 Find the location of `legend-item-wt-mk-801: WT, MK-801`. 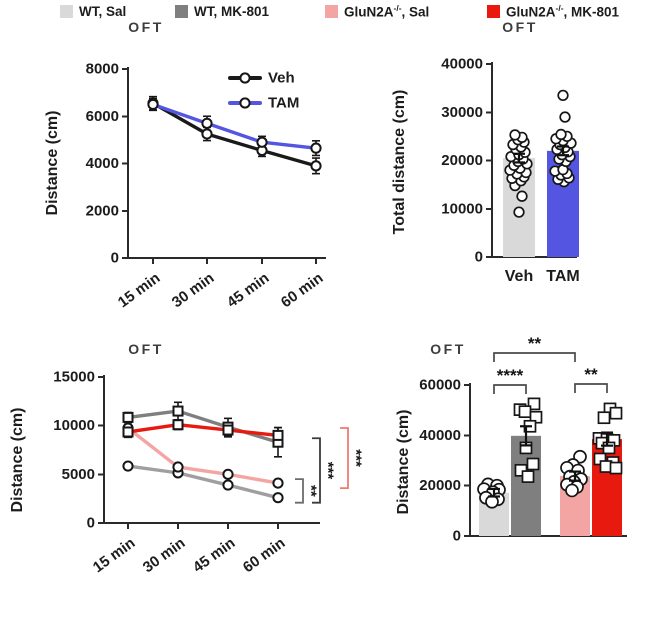

legend-item-wt-mk-801: WT, MK-801 is located at coordinates (222, 11).